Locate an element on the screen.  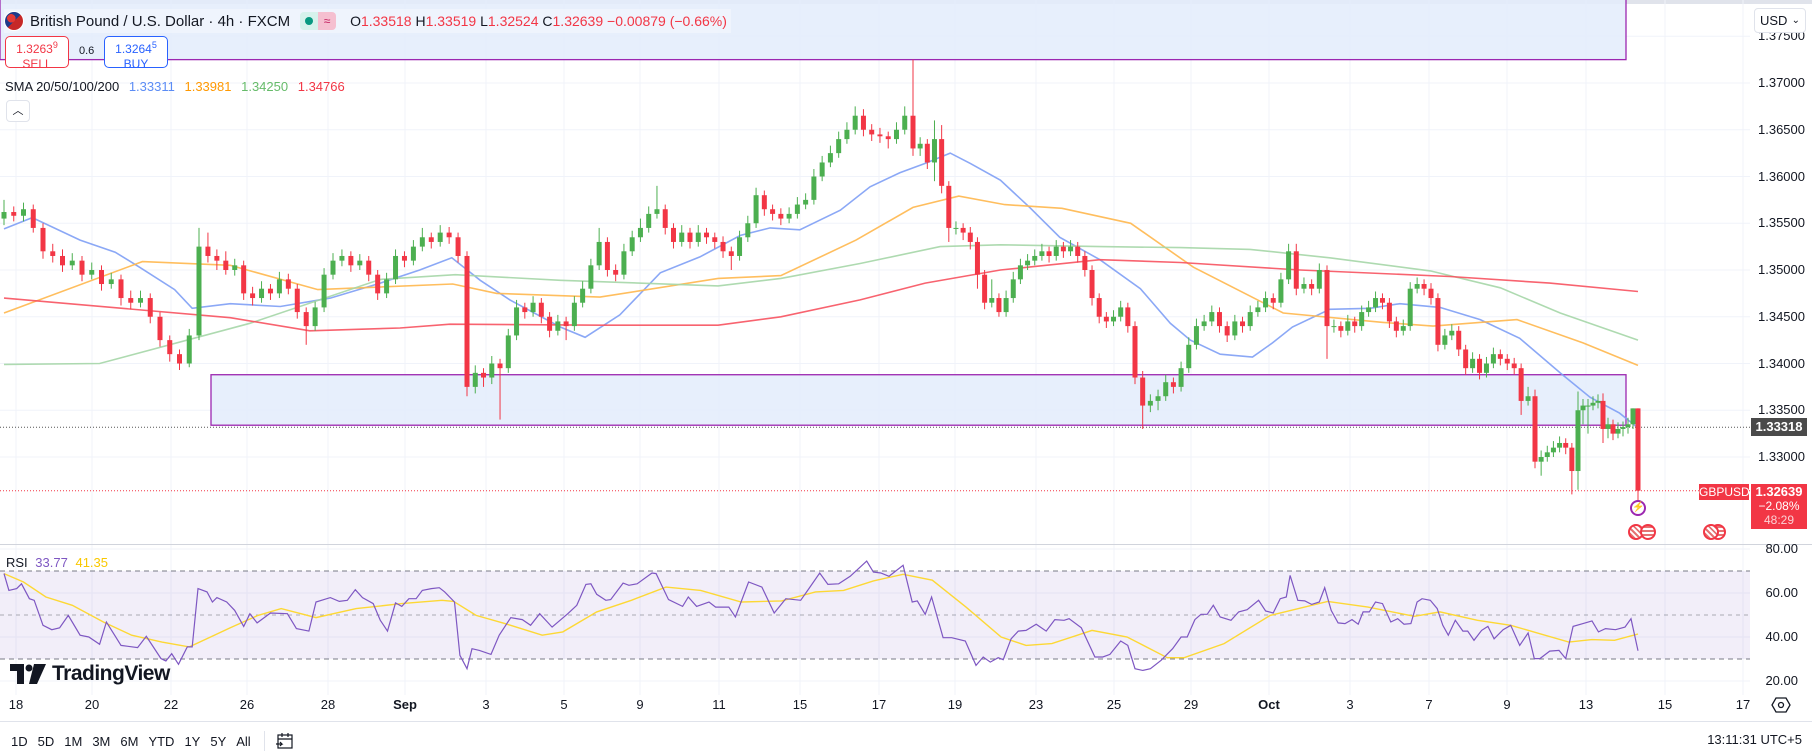
close-label: C is located at coordinates (547, 21).